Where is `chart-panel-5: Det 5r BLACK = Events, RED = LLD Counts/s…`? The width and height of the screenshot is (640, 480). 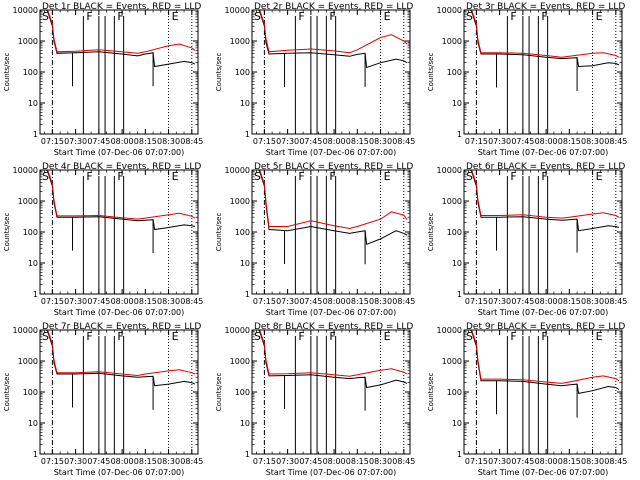 chart-panel-5: Det 5r BLACK = Events, RED = LLD Counts/s… is located at coordinates (315, 239).